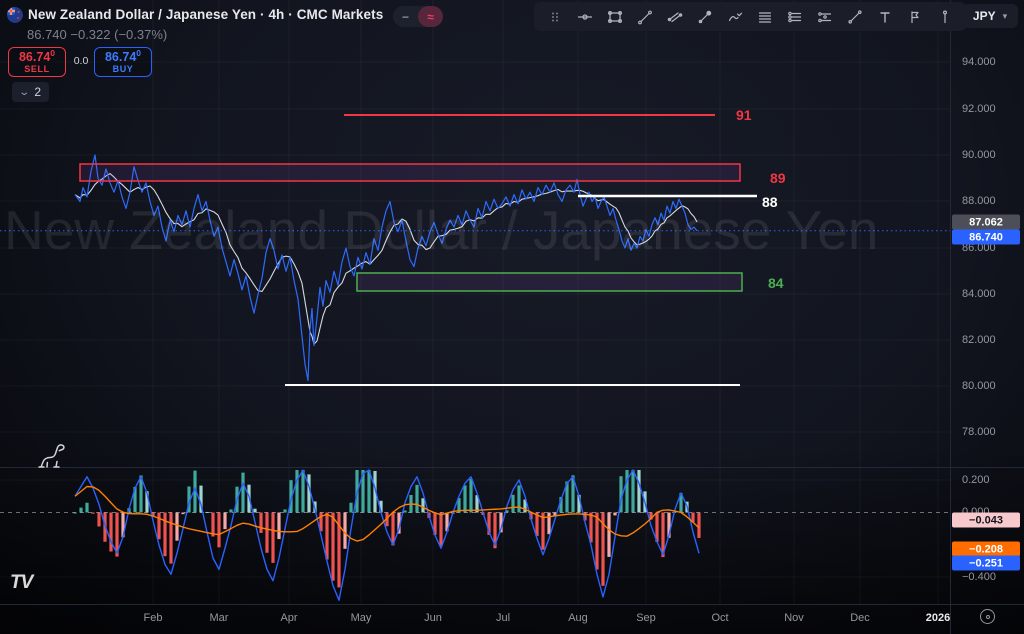  What do you see at coordinates (219, 618) in the screenshot?
I see `month-tick-label: Mar` at bounding box center [219, 618].